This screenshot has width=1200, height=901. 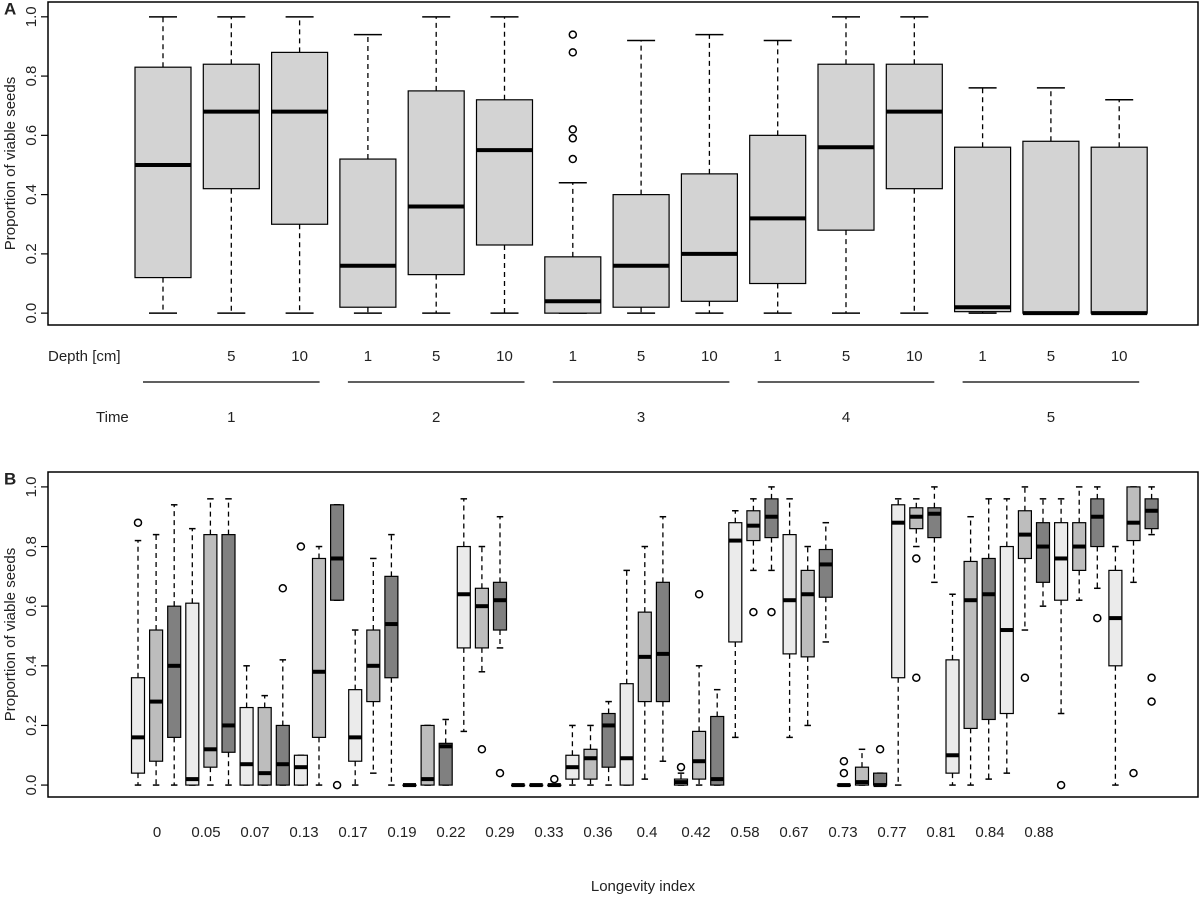 What do you see at coordinates (940, 832) in the screenshot?
I see `x-tick-label: 0.81` at bounding box center [940, 832].